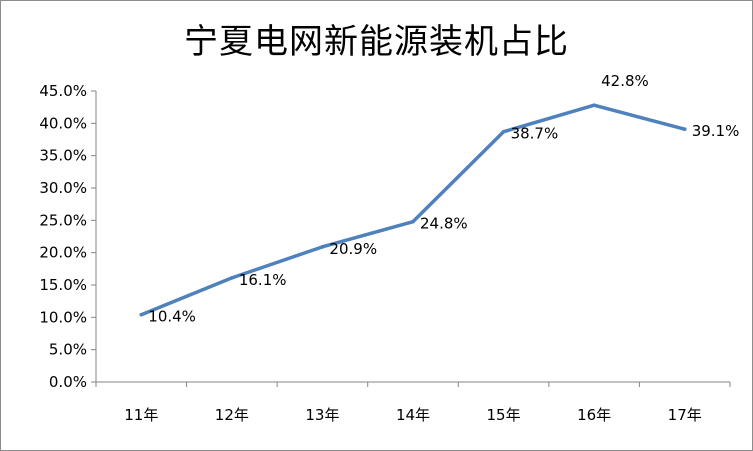 This screenshot has width=753, height=451. I want to click on x-tick-label: 17年, so click(685, 415).